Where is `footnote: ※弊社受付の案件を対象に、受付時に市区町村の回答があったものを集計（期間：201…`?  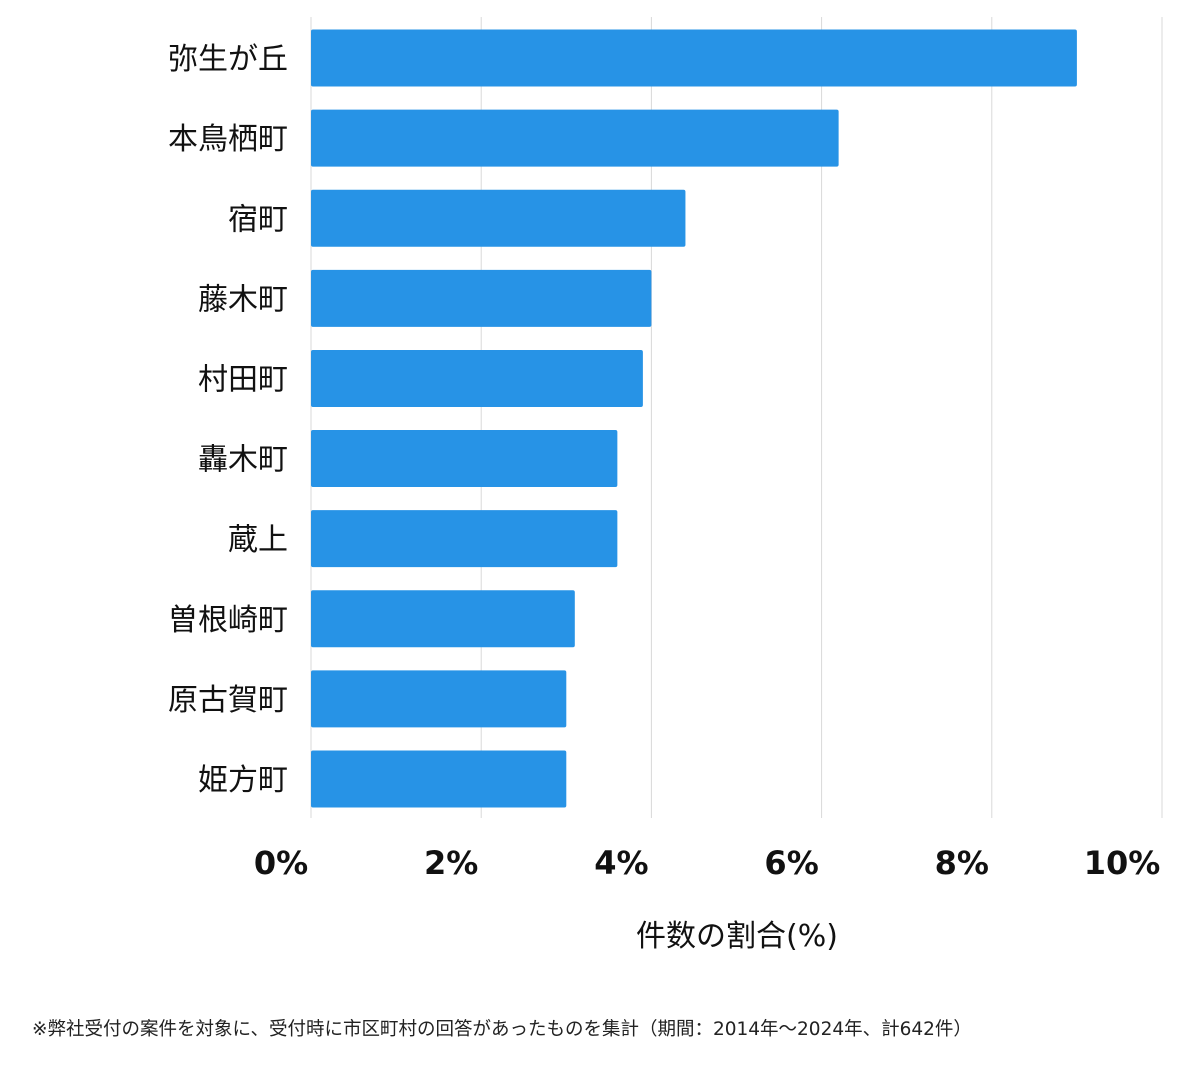
footnote: ※弊社受付の案件を対象に、受付時に市区町村の回答があったものを集計（期間：201… is located at coordinates (502, 1029).